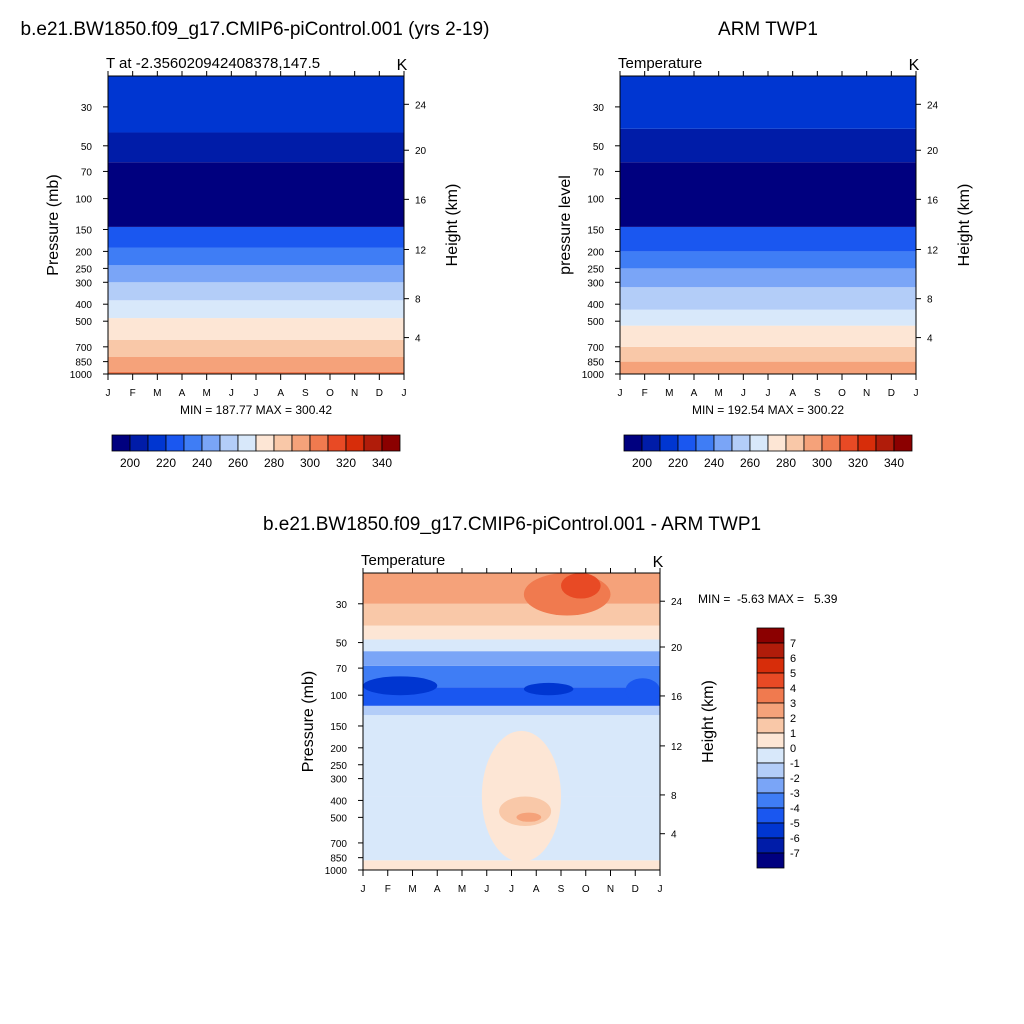 Image resolution: width=1024 pixels, height=1024 pixels. What do you see at coordinates (930, 339) in the screenshot?
I see `chart2-rtick-label-5: 4` at bounding box center [930, 339].